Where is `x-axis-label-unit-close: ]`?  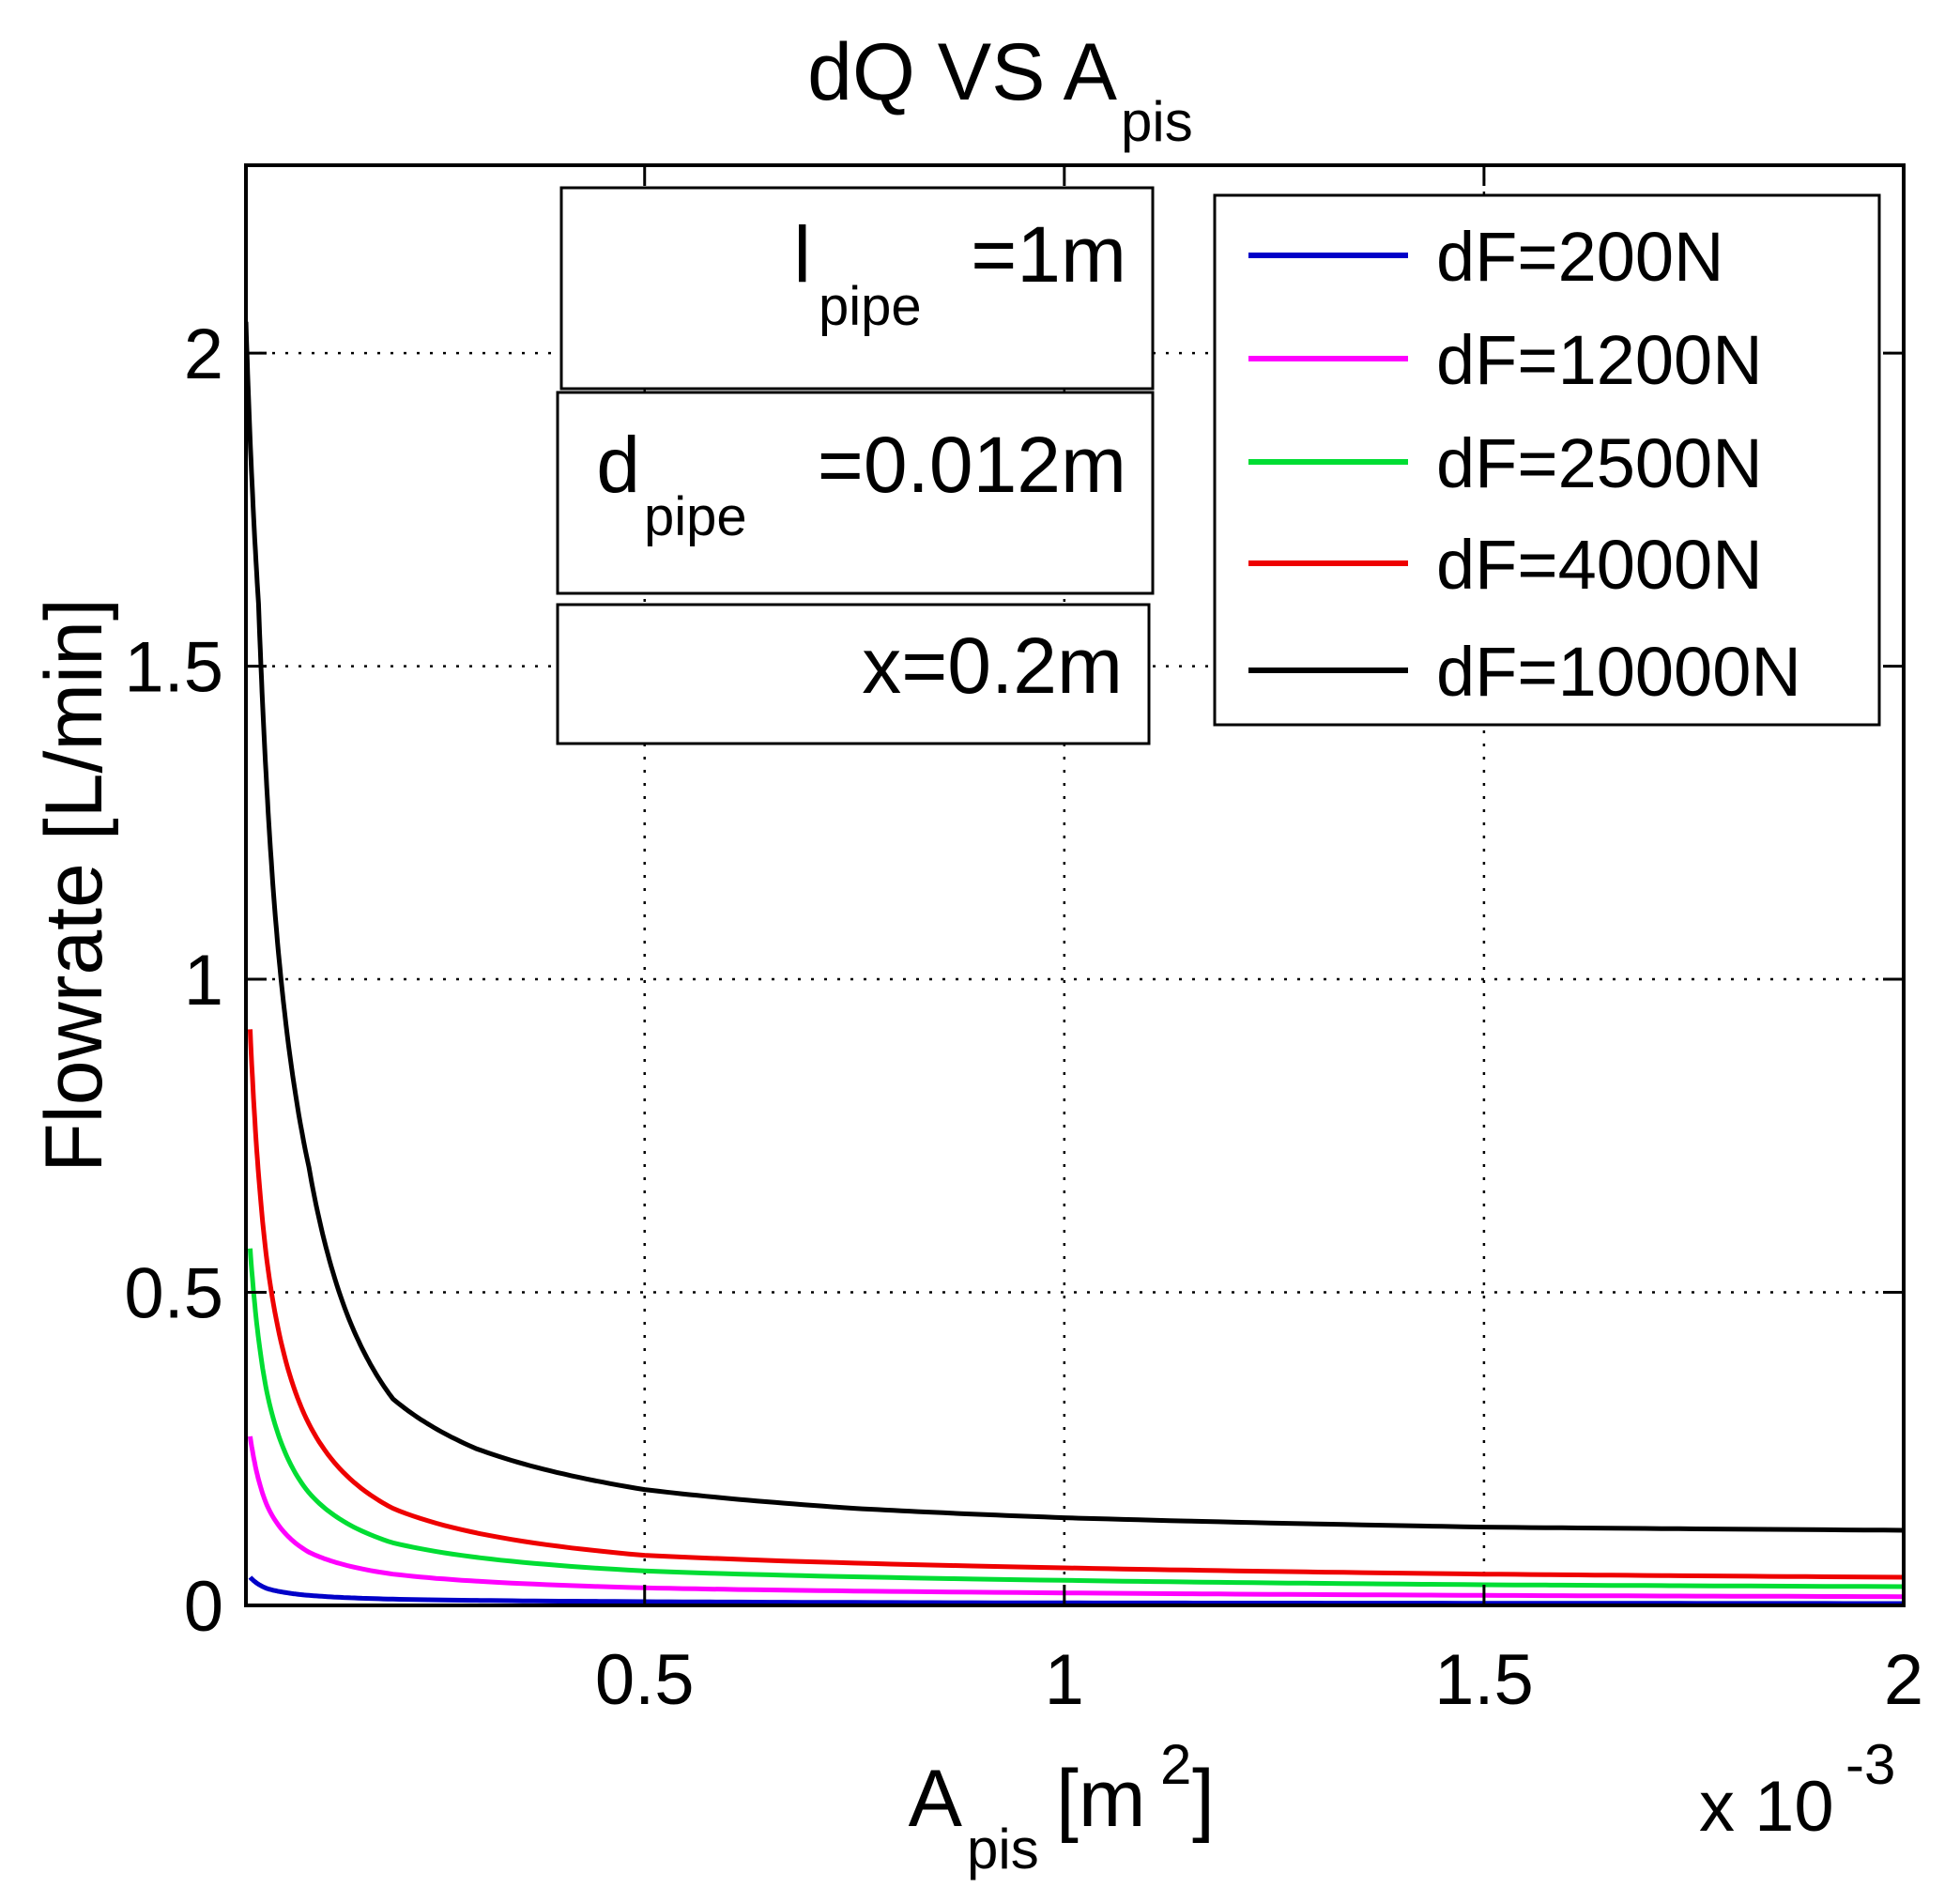
x-axis-label-unit-close: ] is located at coordinates (1203, 1799).